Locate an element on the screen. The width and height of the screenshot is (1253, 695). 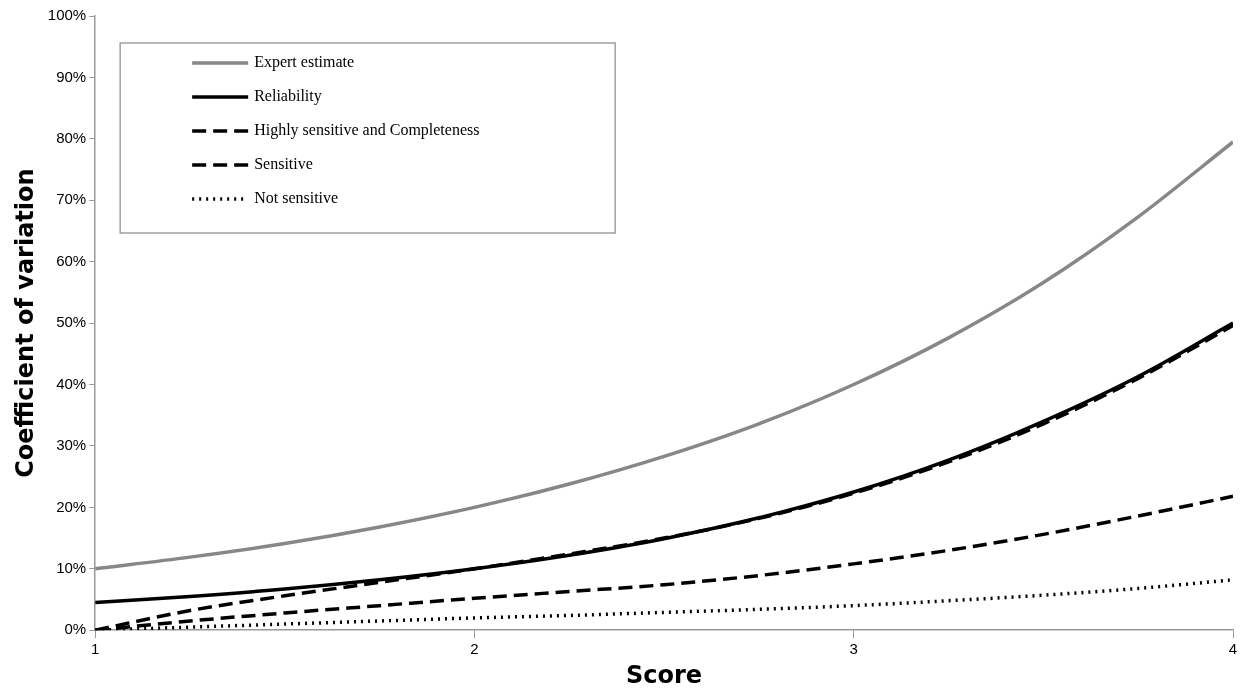
y-tick-label: 30% is located at coordinates (71, 445).